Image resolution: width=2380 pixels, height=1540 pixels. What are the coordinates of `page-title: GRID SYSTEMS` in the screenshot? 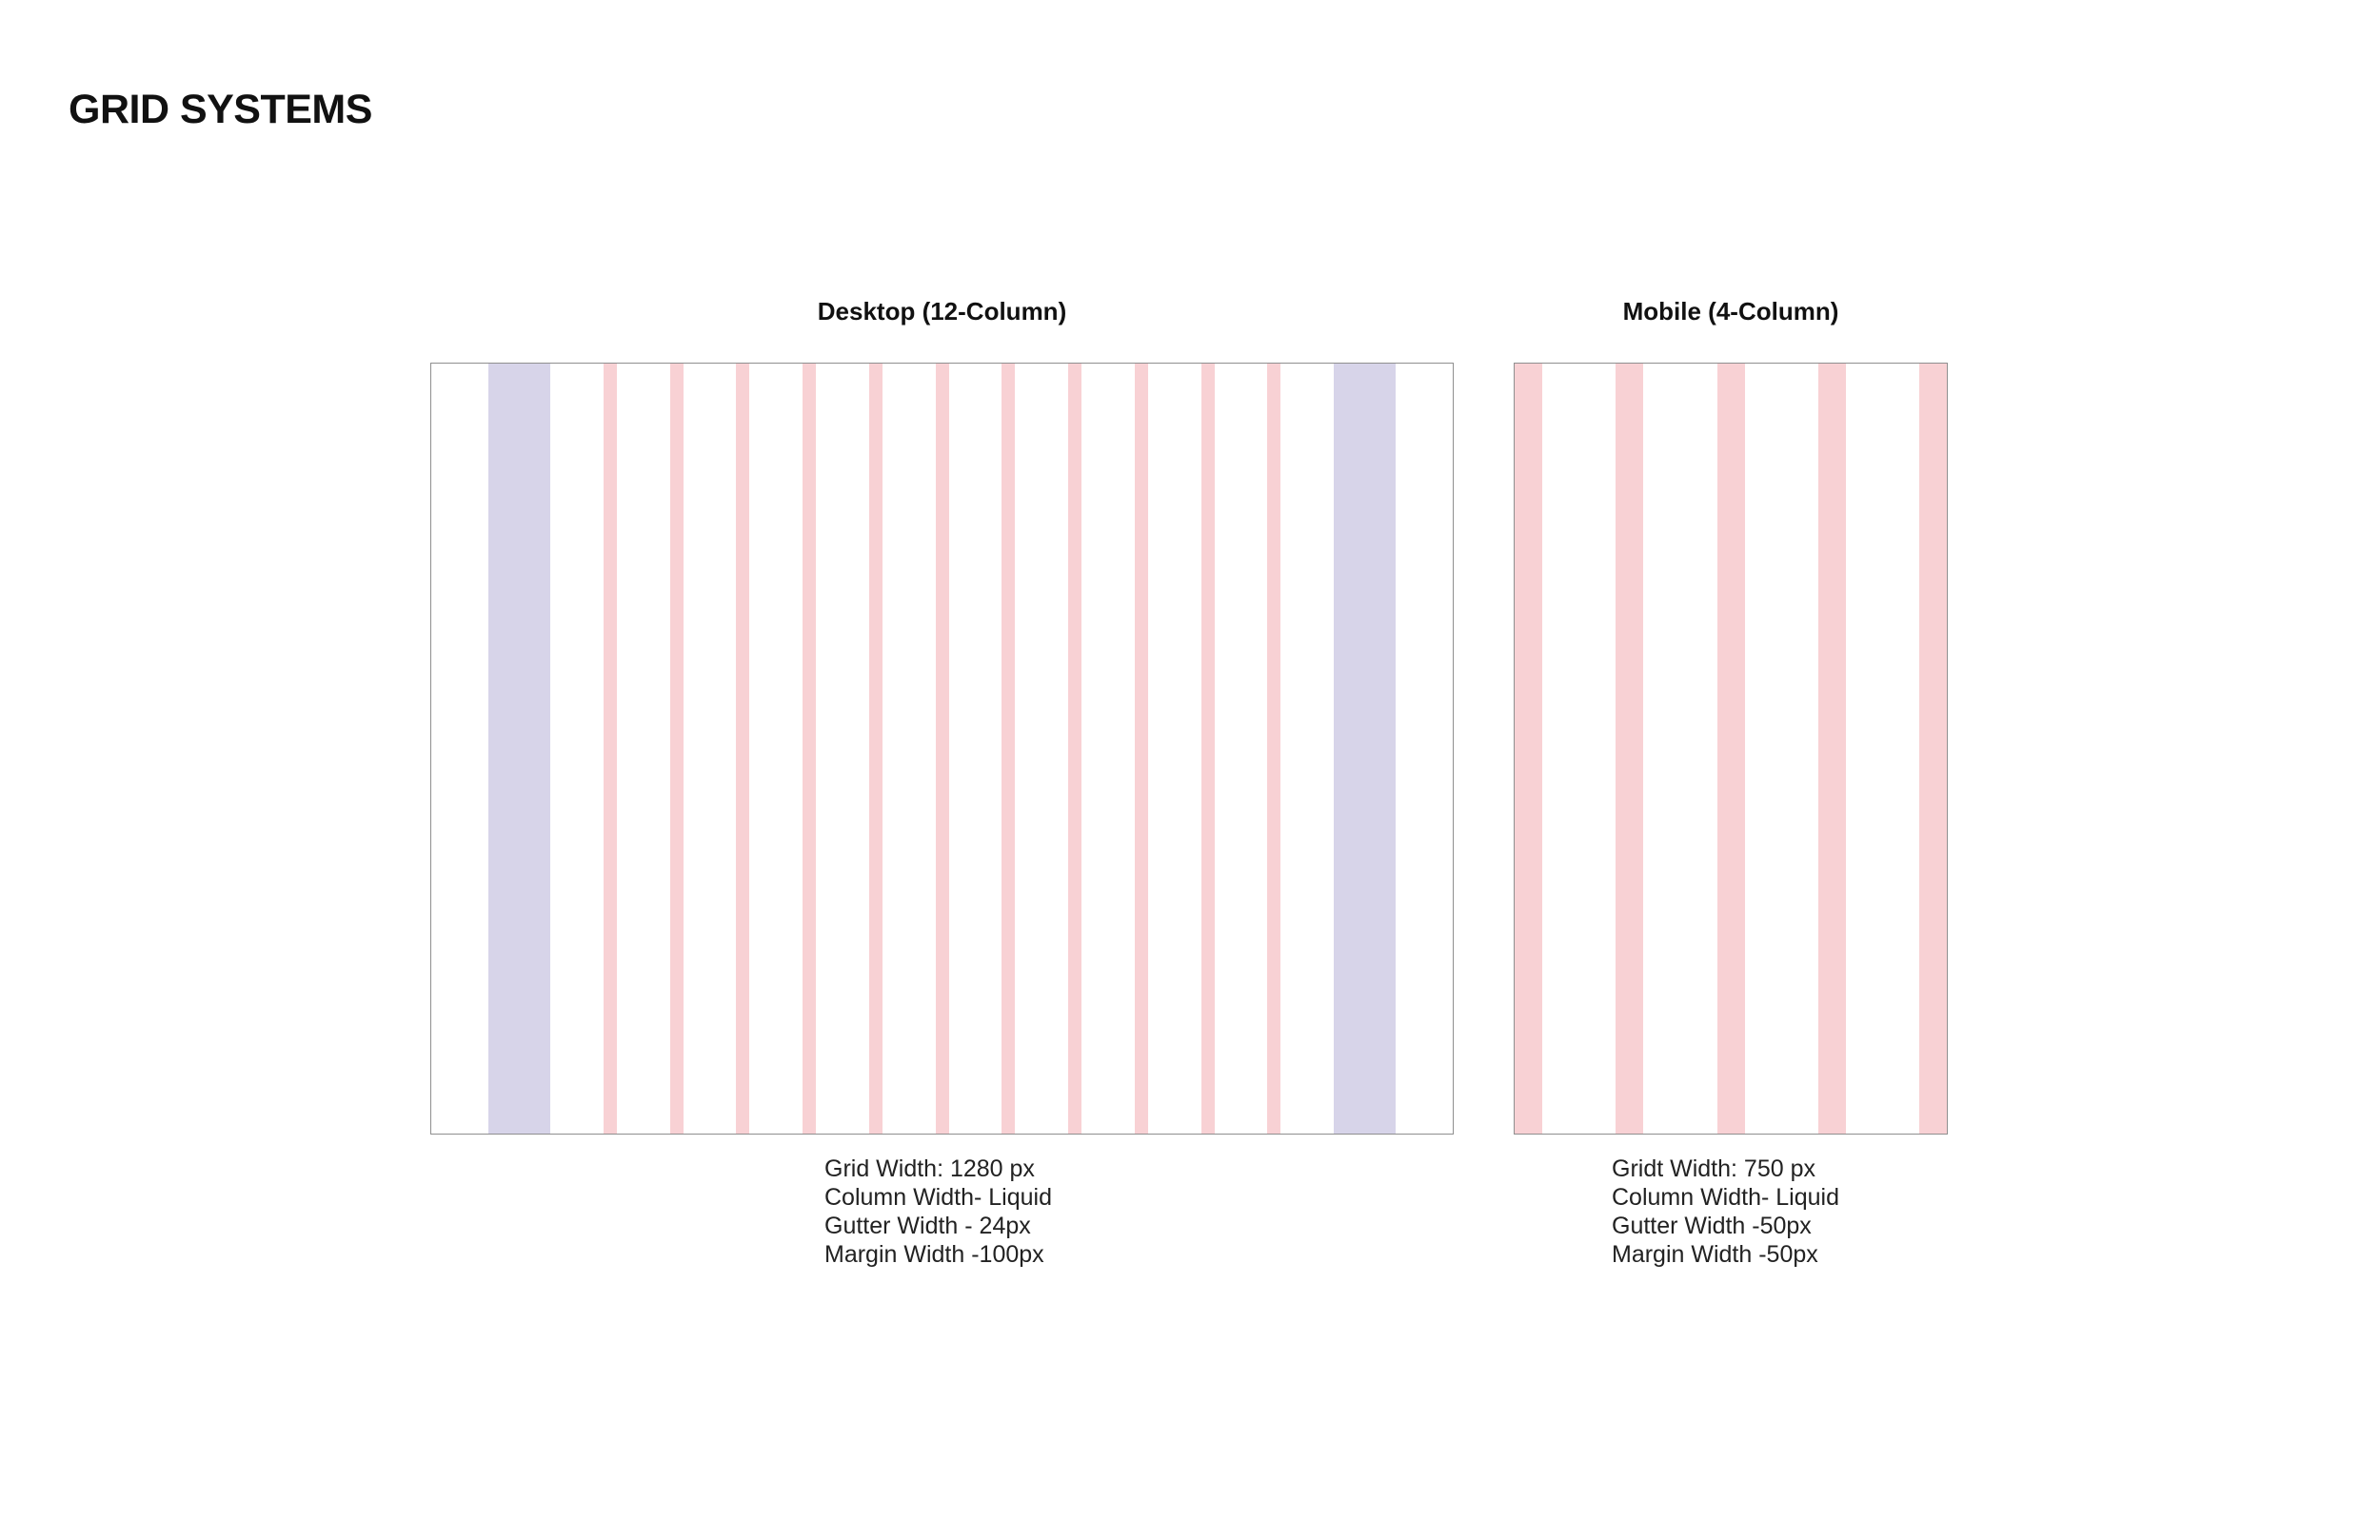 It's located at (220, 109).